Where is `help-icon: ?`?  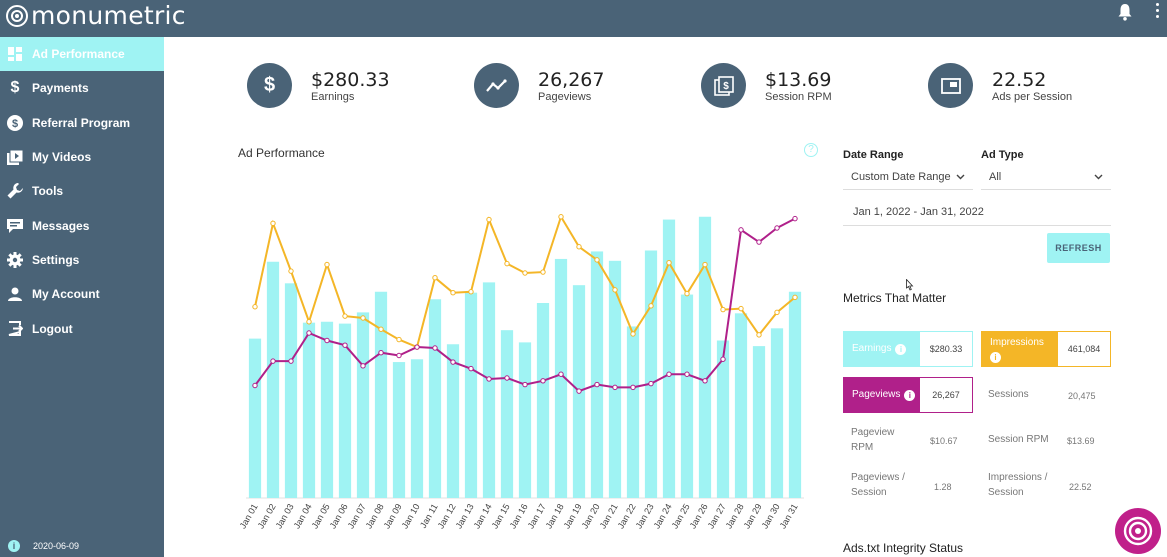 help-icon: ? is located at coordinates (811, 150).